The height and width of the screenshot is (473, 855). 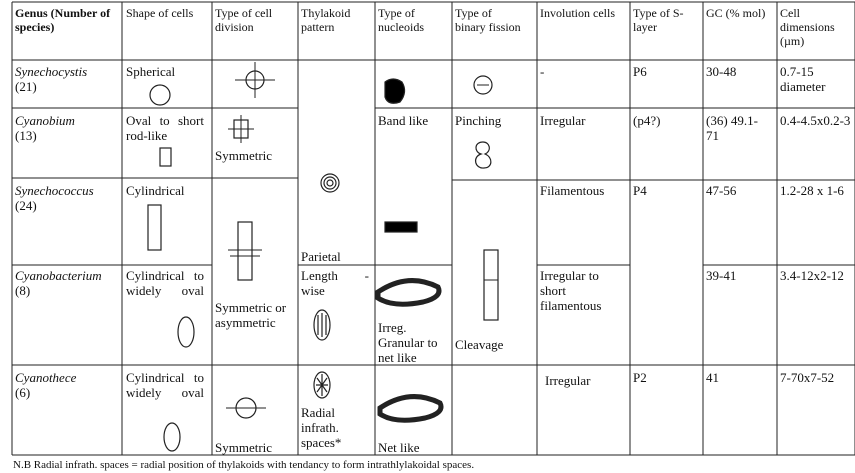 What do you see at coordinates (479, 344) in the screenshot?
I see `binary-fission: Cleavage` at bounding box center [479, 344].